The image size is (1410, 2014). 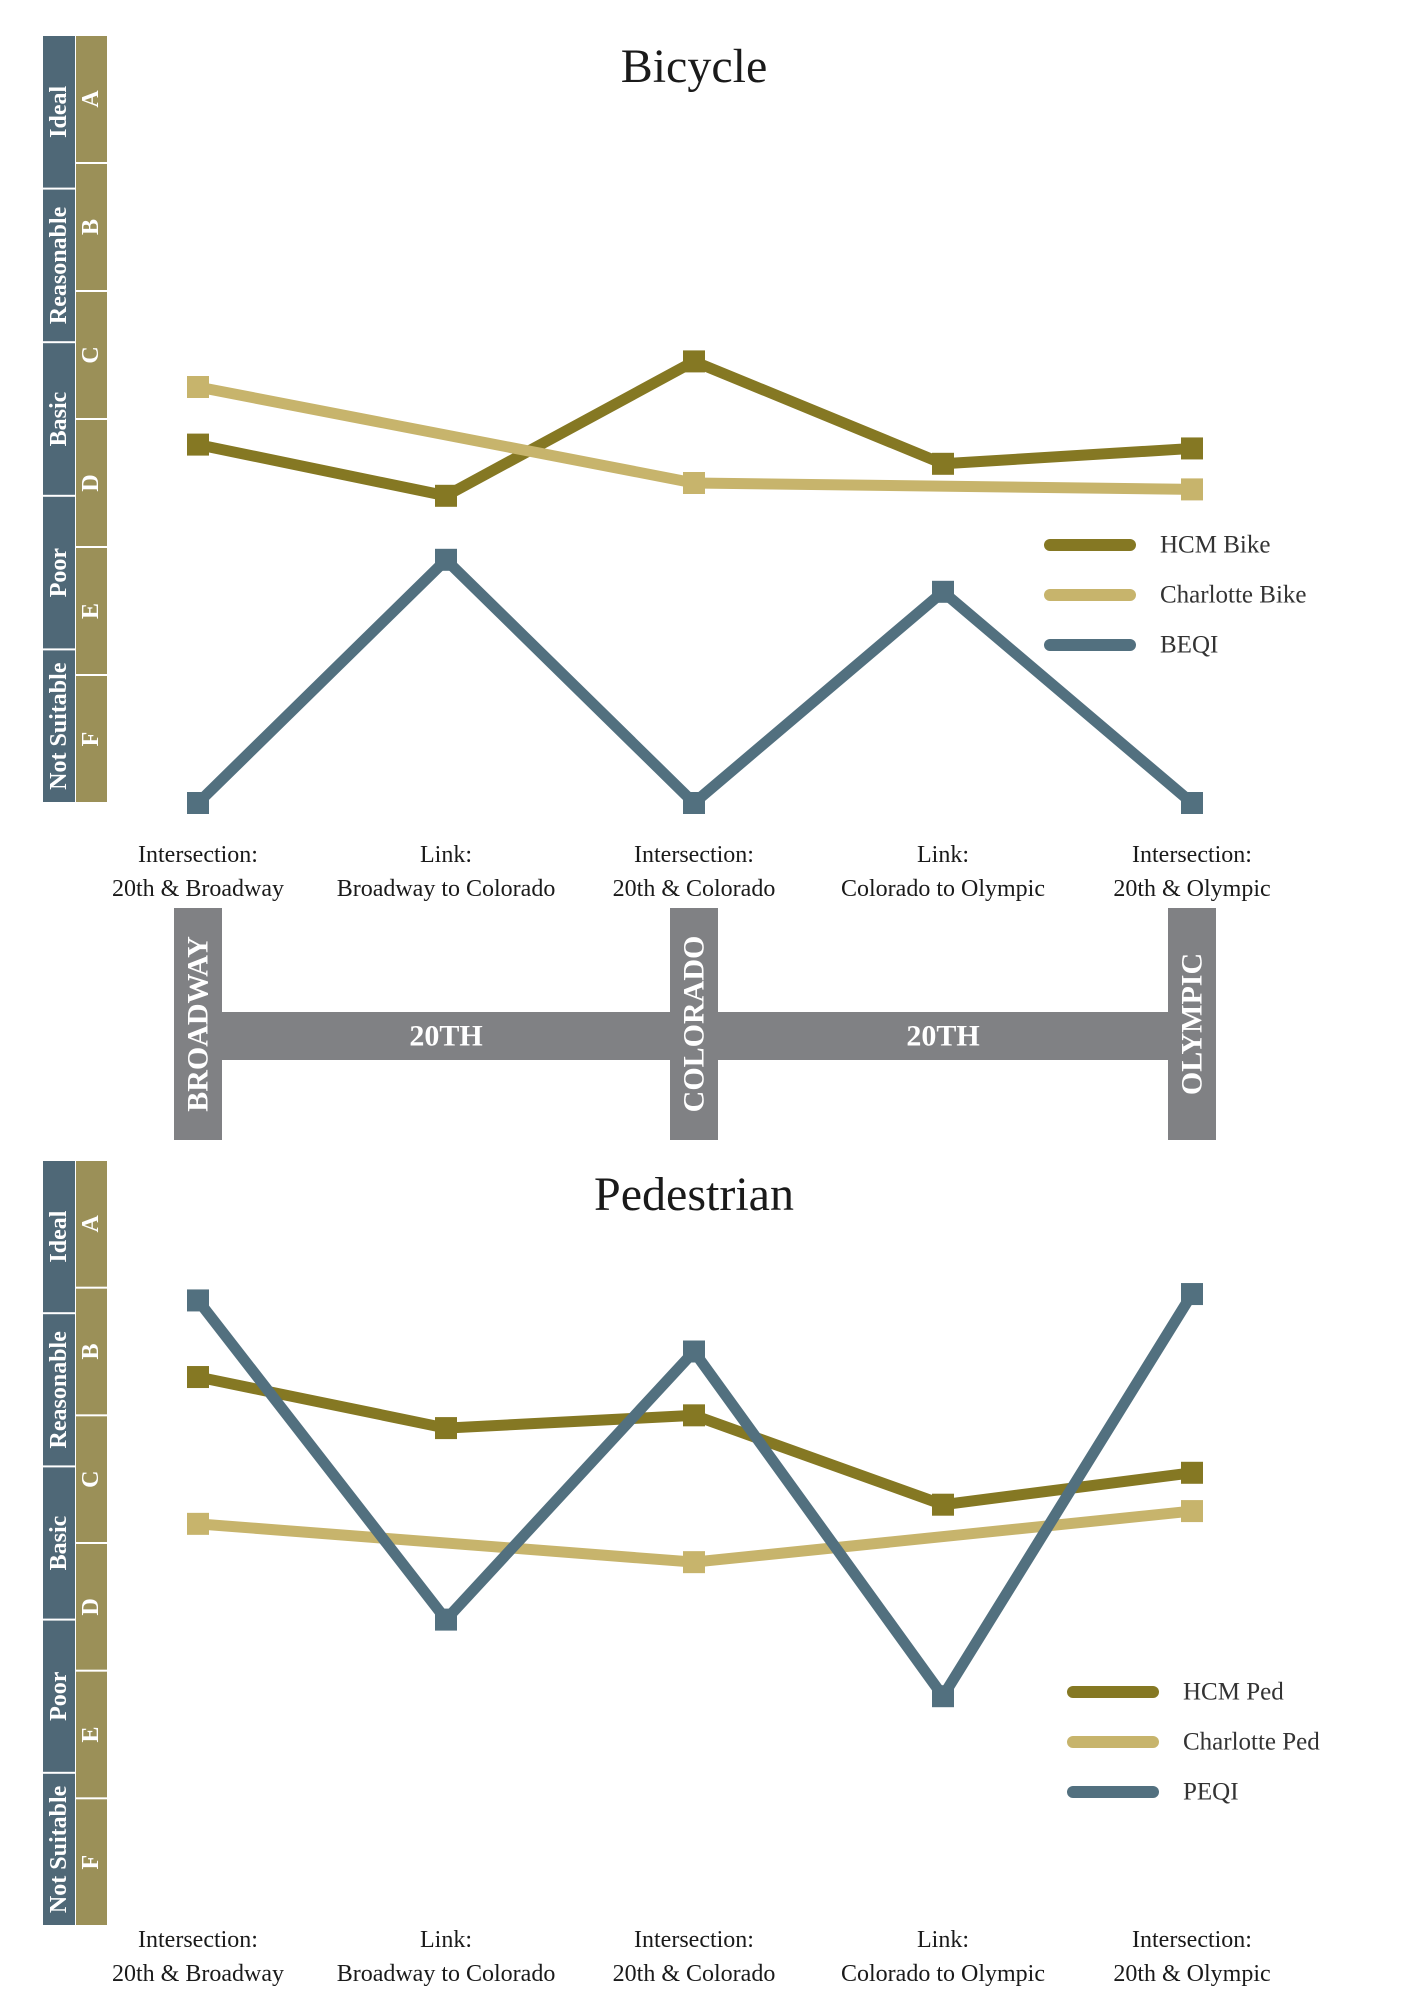 I want to click on cross-street-label: BROADWAY, so click(x=198, y=1024).